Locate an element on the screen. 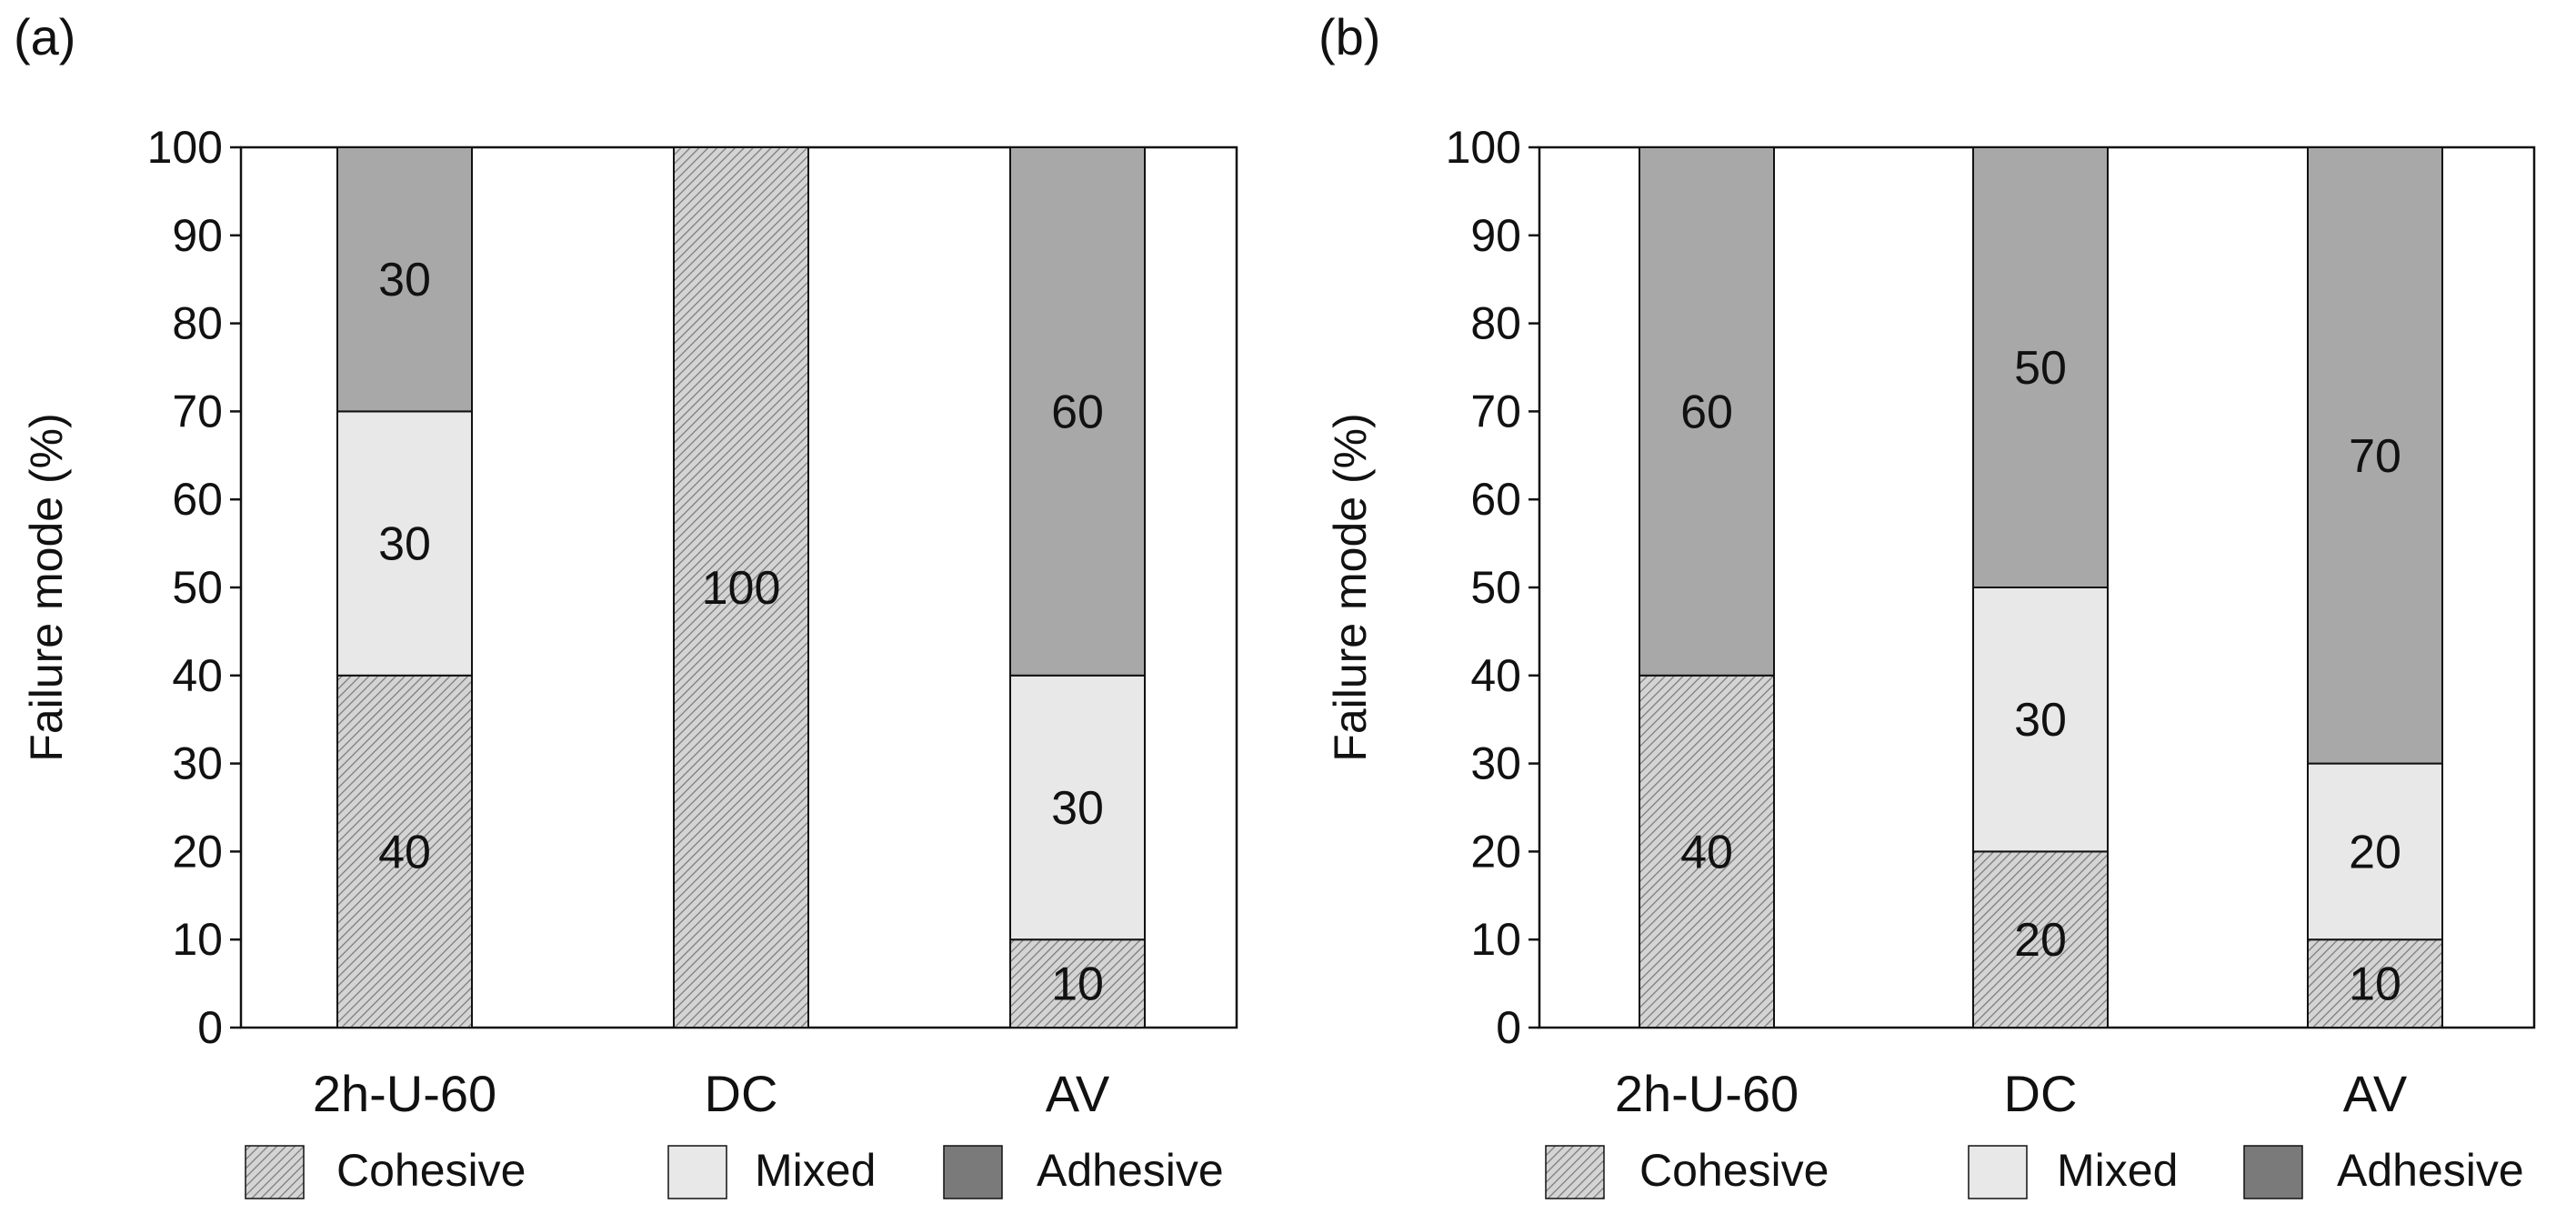  data-label-mixed-av: 30 is located at coordinates (1077, 808).